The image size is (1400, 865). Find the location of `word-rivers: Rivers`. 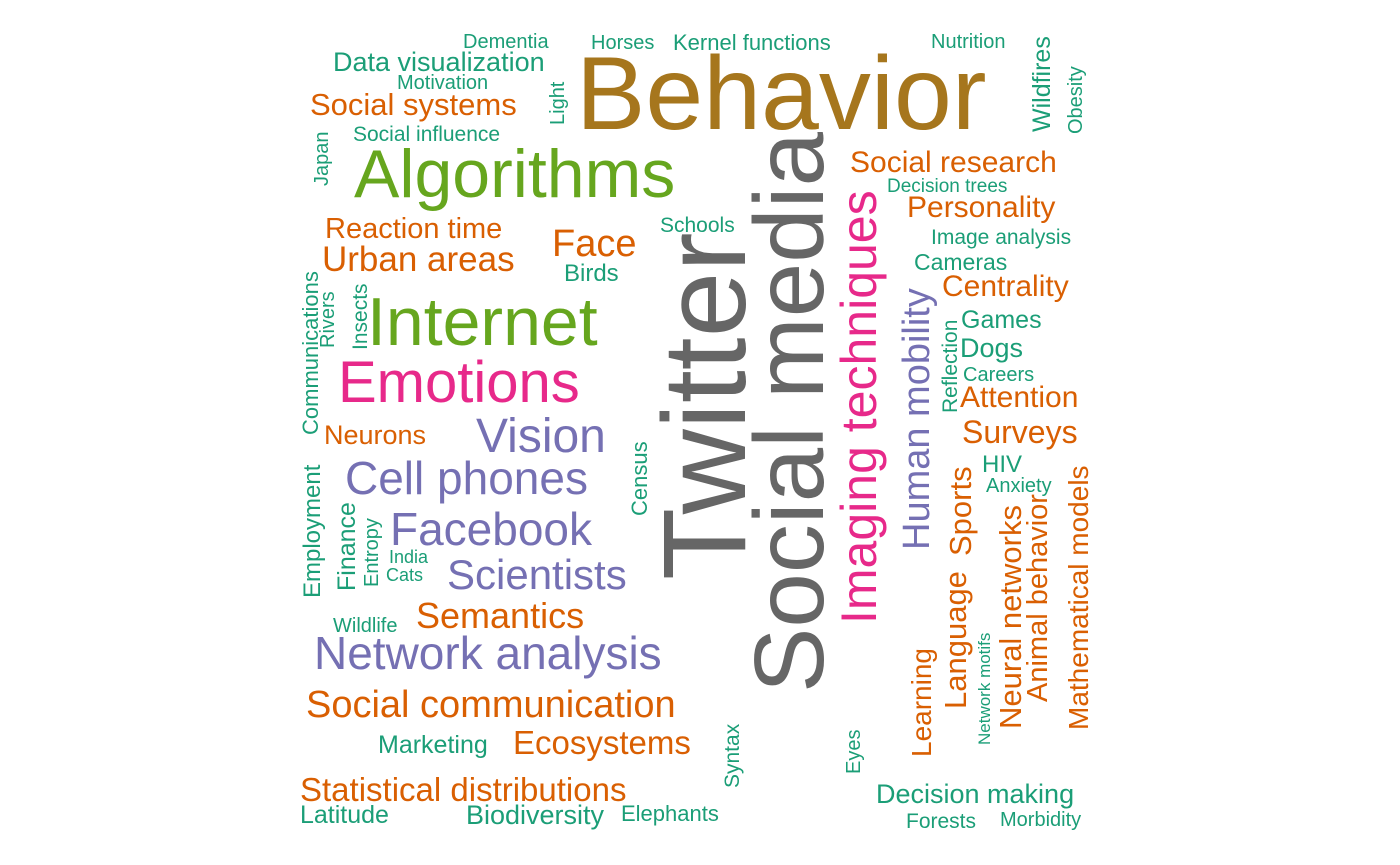

word-rivers: Rivers is located at coordinates (328, 319).